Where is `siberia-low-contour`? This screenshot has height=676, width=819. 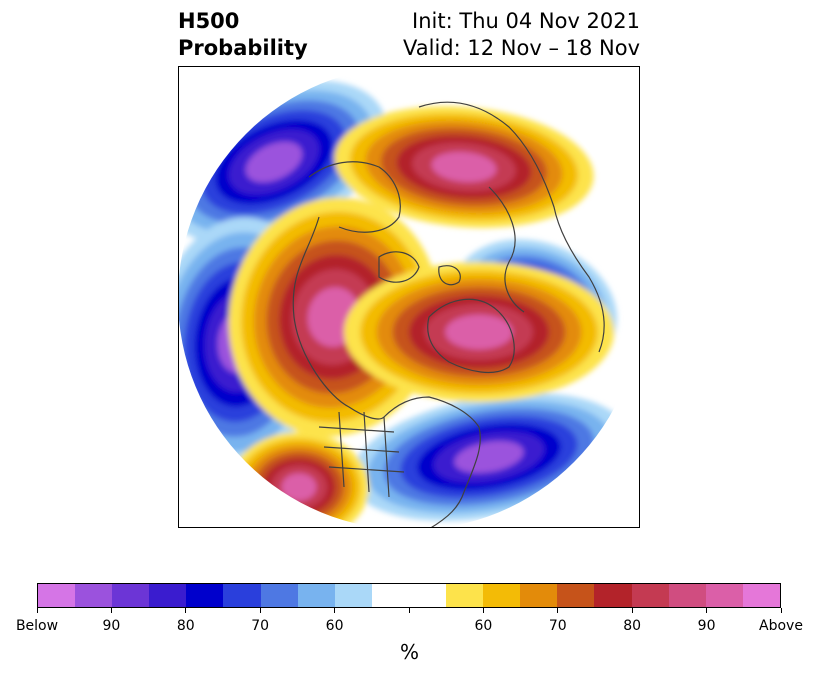 siberia-low-contour is located at coordinates (274, 162).